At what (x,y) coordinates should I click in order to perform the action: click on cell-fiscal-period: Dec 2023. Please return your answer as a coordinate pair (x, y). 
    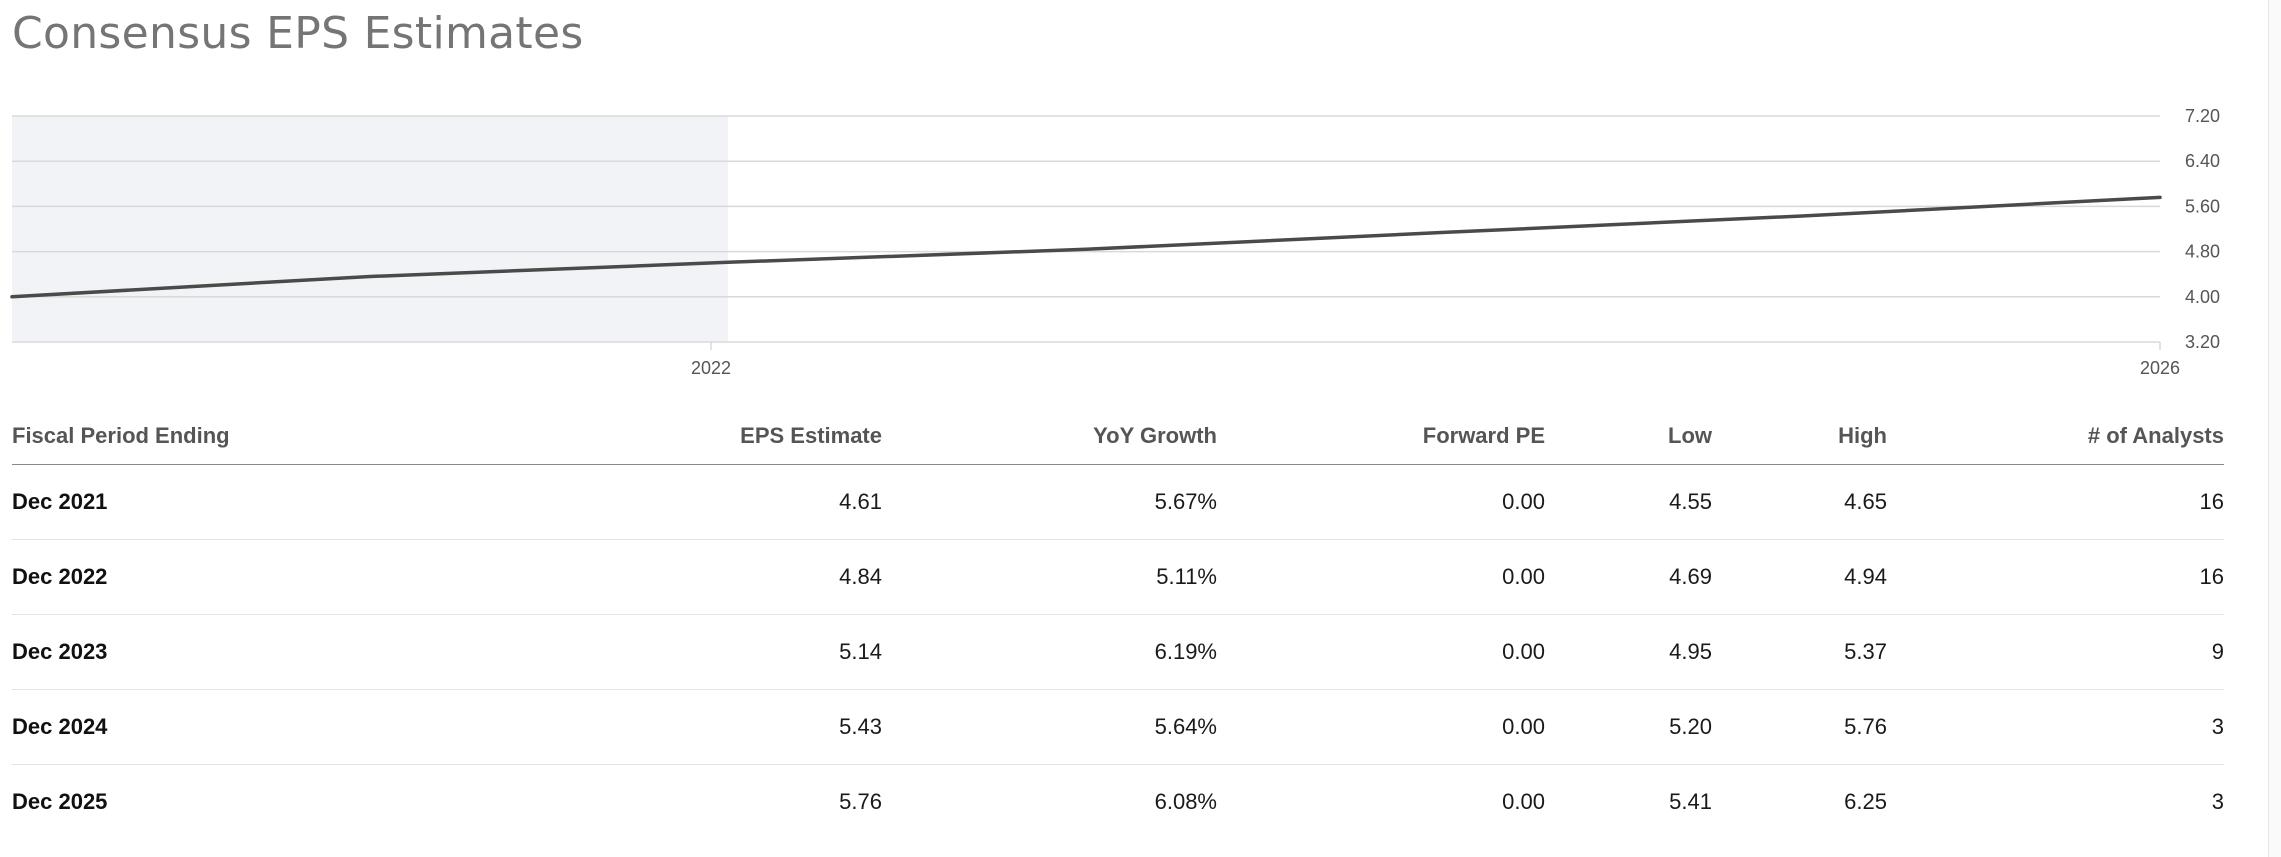
    Looking at the image, I should click on (317, 652).